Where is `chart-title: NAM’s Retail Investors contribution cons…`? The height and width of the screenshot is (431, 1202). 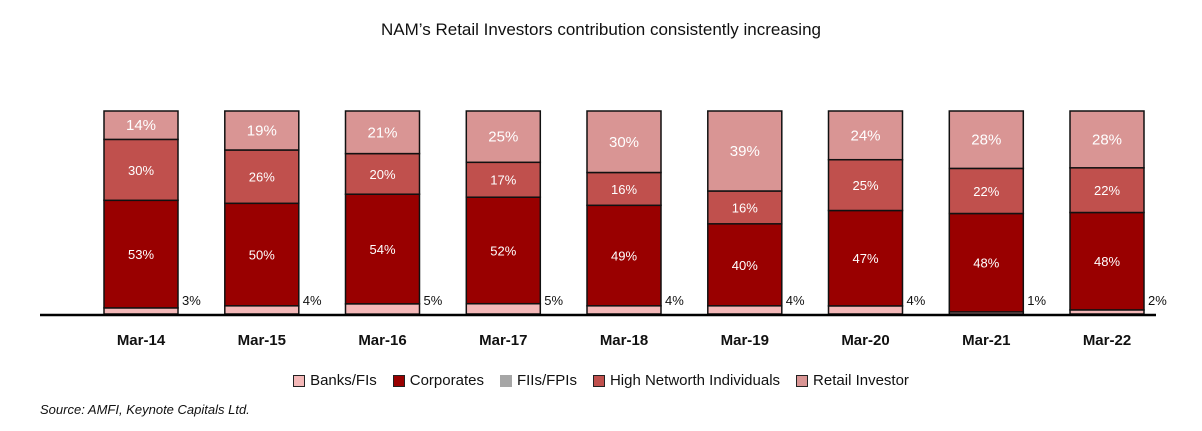
chart-title: NAM’s Retail Investors contribution cons… is located at coordinates (601, 29).